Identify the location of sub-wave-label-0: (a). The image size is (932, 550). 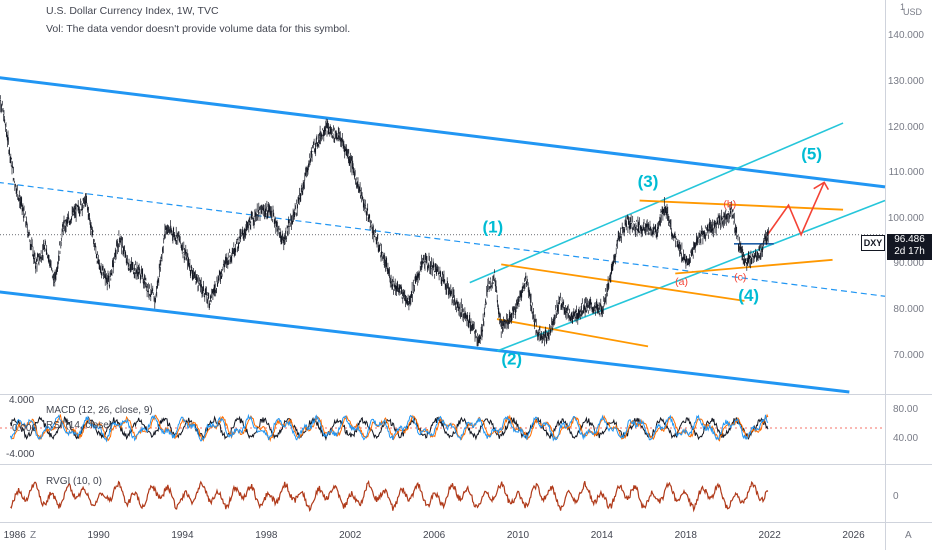
(681, 282).